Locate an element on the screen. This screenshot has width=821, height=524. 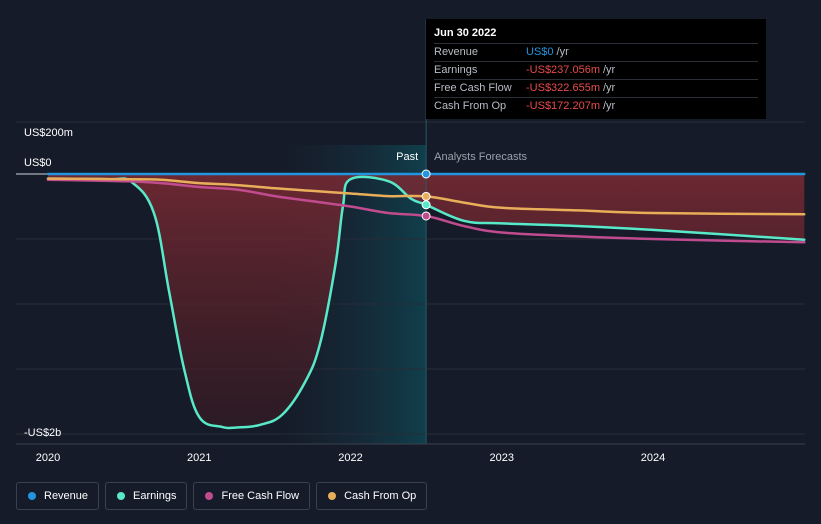
legend-item-free-cash-flow: Free Cash Flow is located at coordinates (252, 496).